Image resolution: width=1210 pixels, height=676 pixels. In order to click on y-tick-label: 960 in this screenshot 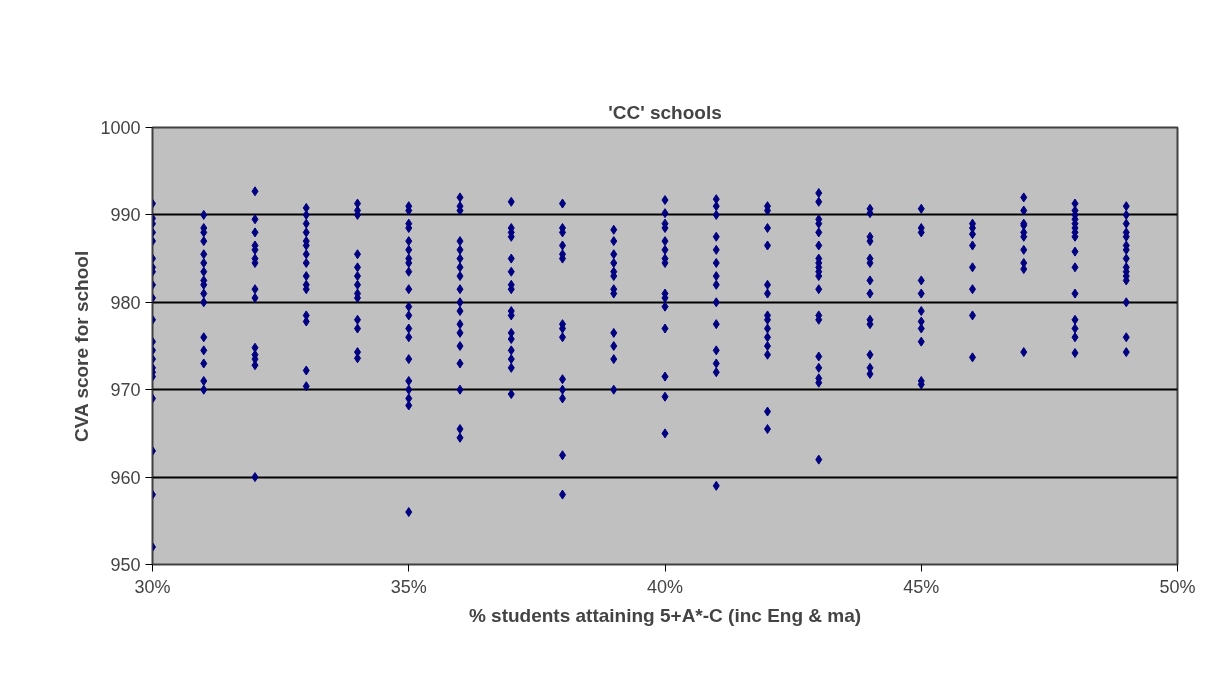, I will do `click(125, 477)`.